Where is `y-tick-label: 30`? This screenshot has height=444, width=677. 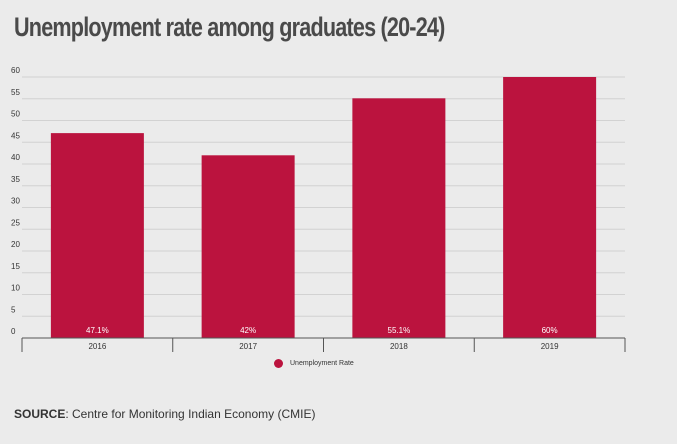
y-tick-label: 30 is located at coordinates (15, 201).